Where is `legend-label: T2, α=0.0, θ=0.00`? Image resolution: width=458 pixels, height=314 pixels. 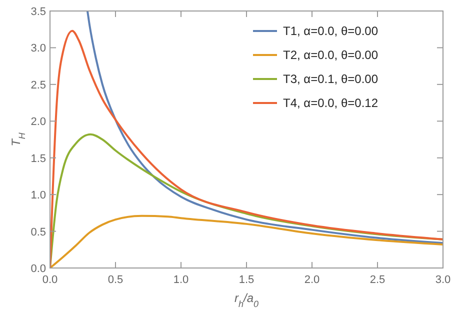 legend-label: T2, α=0.0, θ=0.00 is located at coordinates (330, 55).